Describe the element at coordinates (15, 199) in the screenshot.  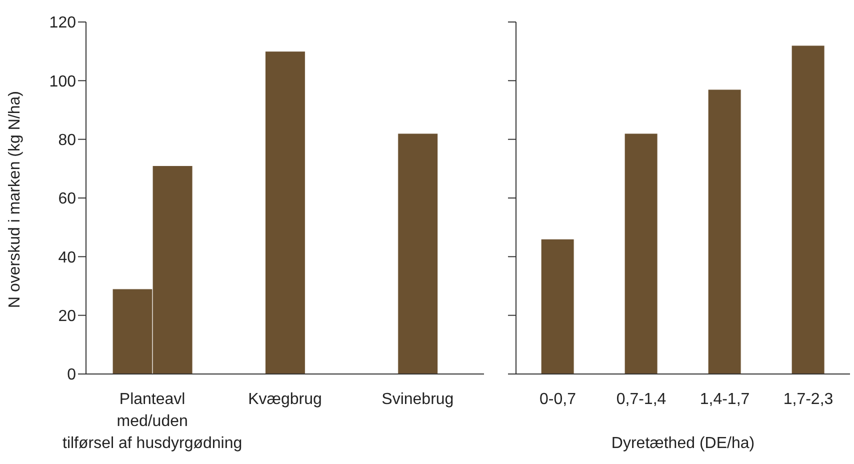
I see `y-axis-title: N overskud i marken (kg N/ha)` at that location.